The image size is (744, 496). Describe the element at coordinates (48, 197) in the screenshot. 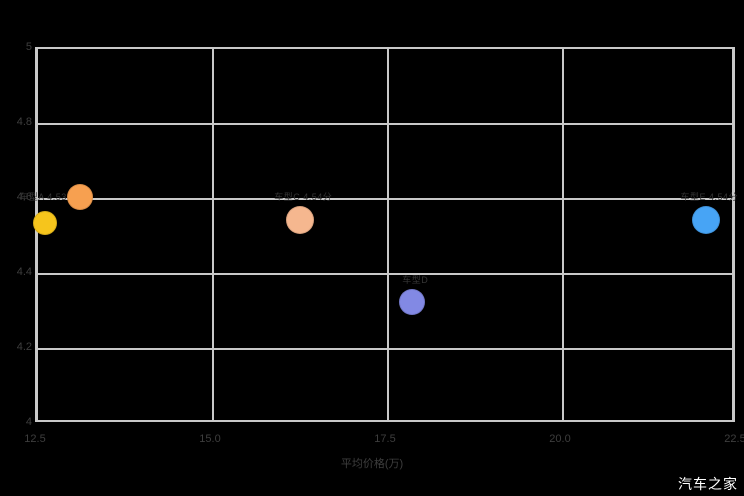

I see `bubble-label: 车型A 4.53分` at that location.